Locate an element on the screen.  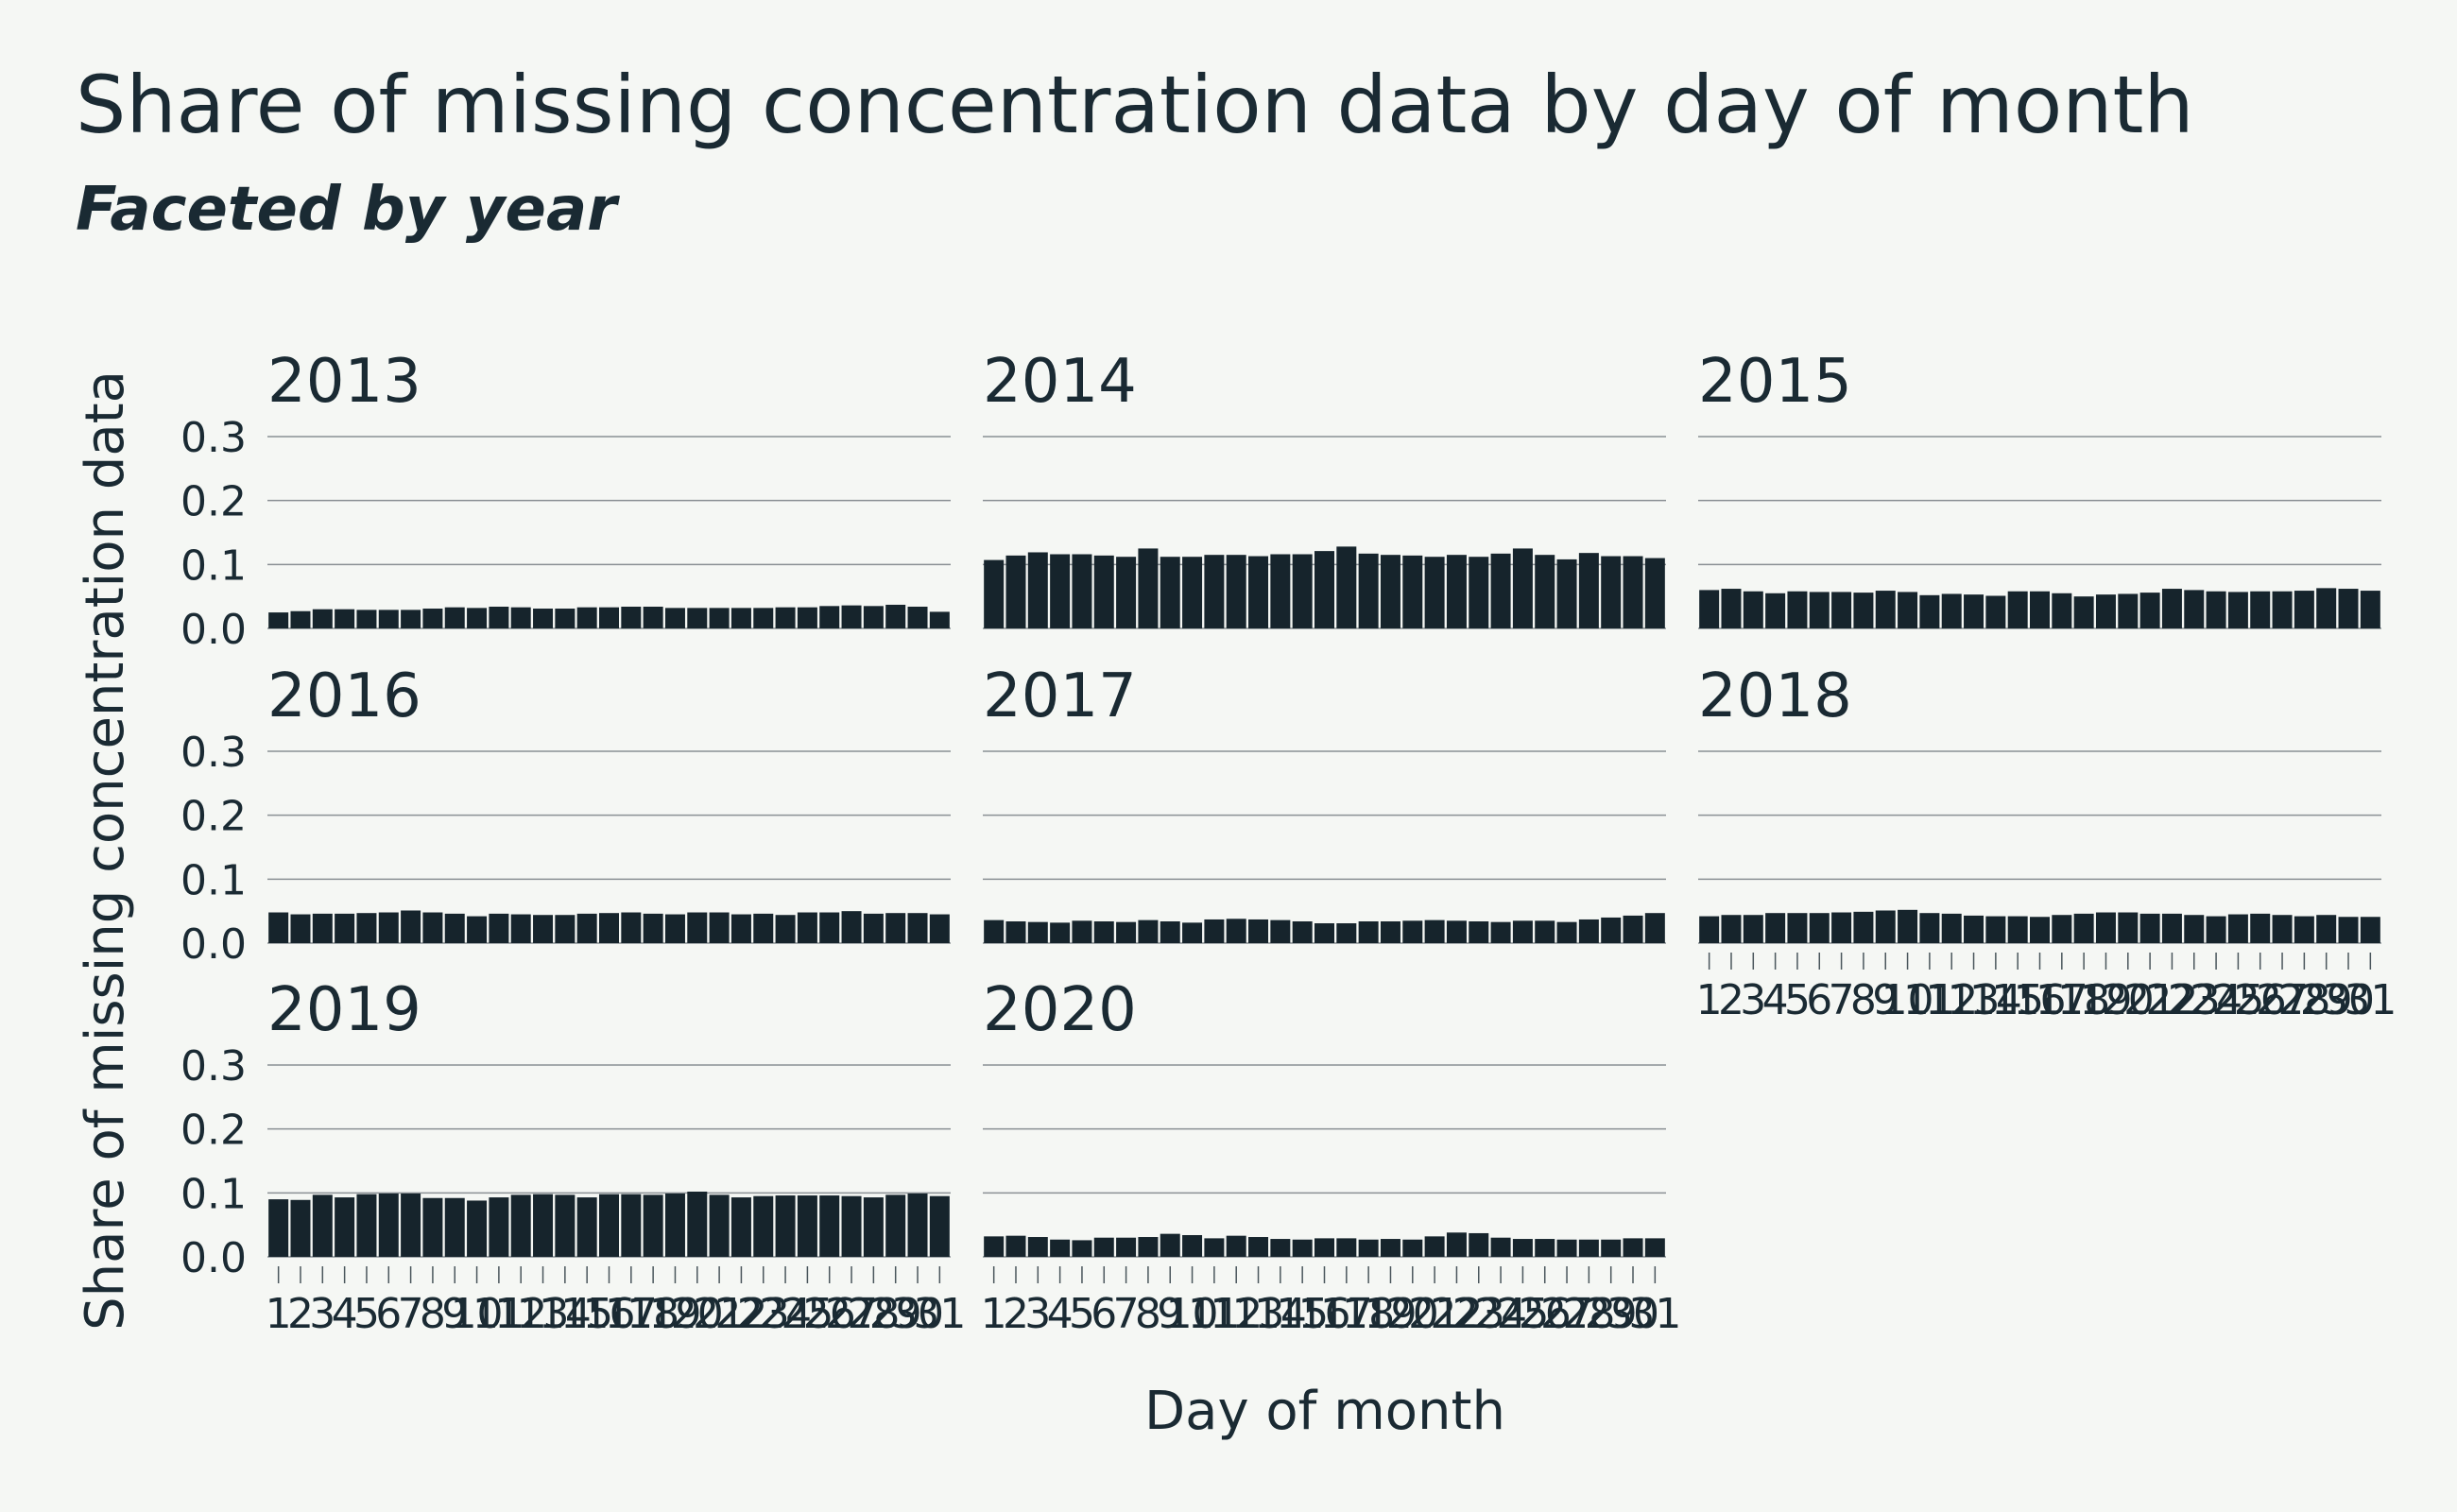
facet-title: 2020 is located at coordinates (1060, 1010).